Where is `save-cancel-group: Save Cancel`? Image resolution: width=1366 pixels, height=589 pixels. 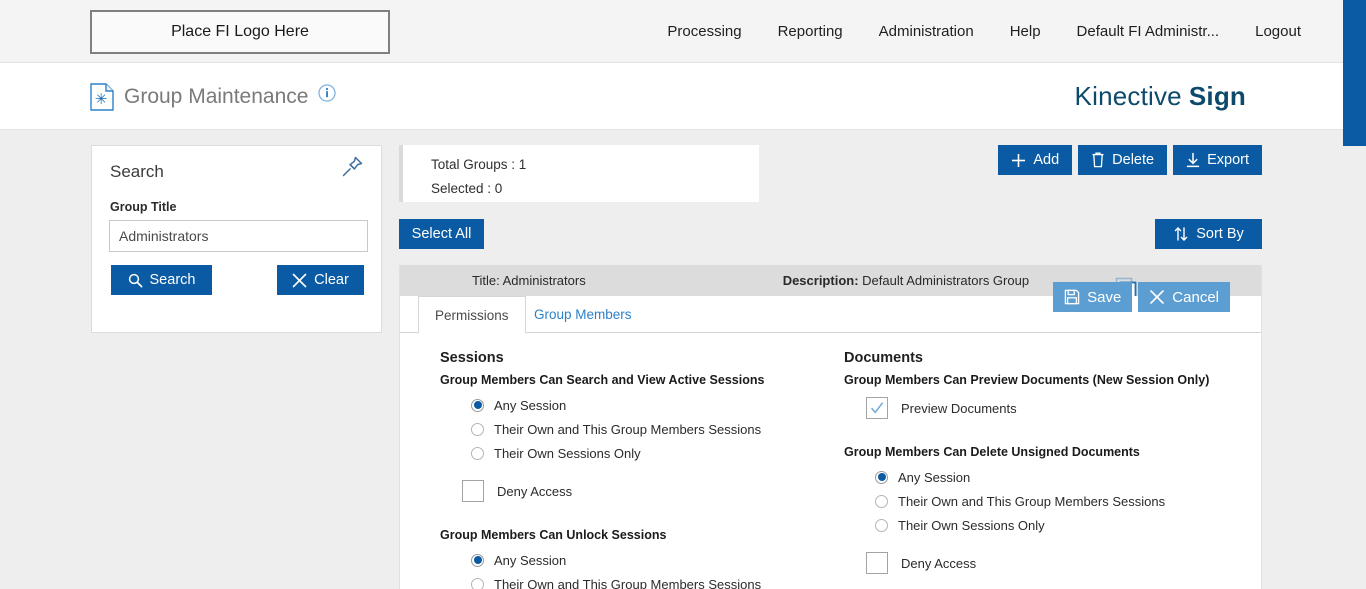
save-cancel-group: Save Cancel is located at coordinates (1141, 297).